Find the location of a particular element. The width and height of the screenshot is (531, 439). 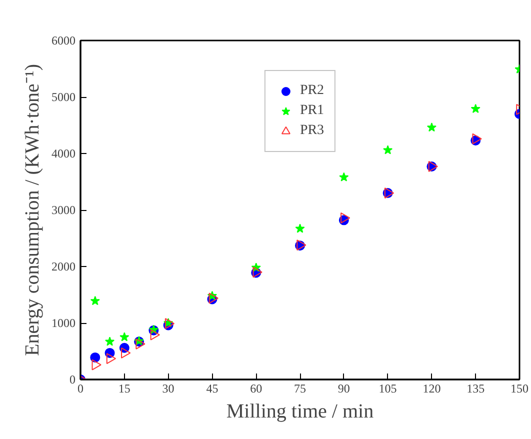

x-tick-label: 45 is located at coordinates (212, 389).